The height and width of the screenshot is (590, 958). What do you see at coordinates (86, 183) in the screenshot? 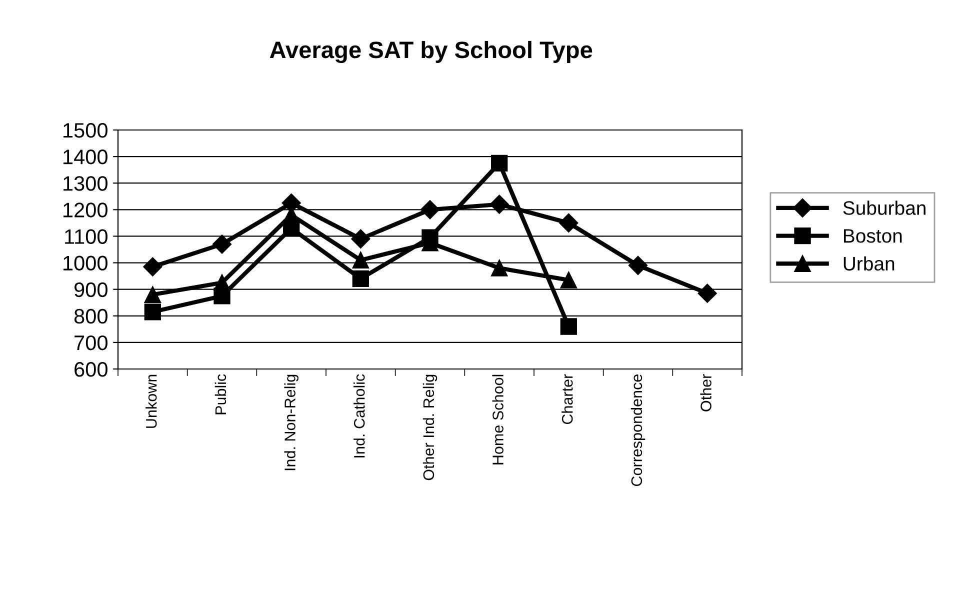
I see `y-tick-label: 1300` at bounding box center [86, 183].